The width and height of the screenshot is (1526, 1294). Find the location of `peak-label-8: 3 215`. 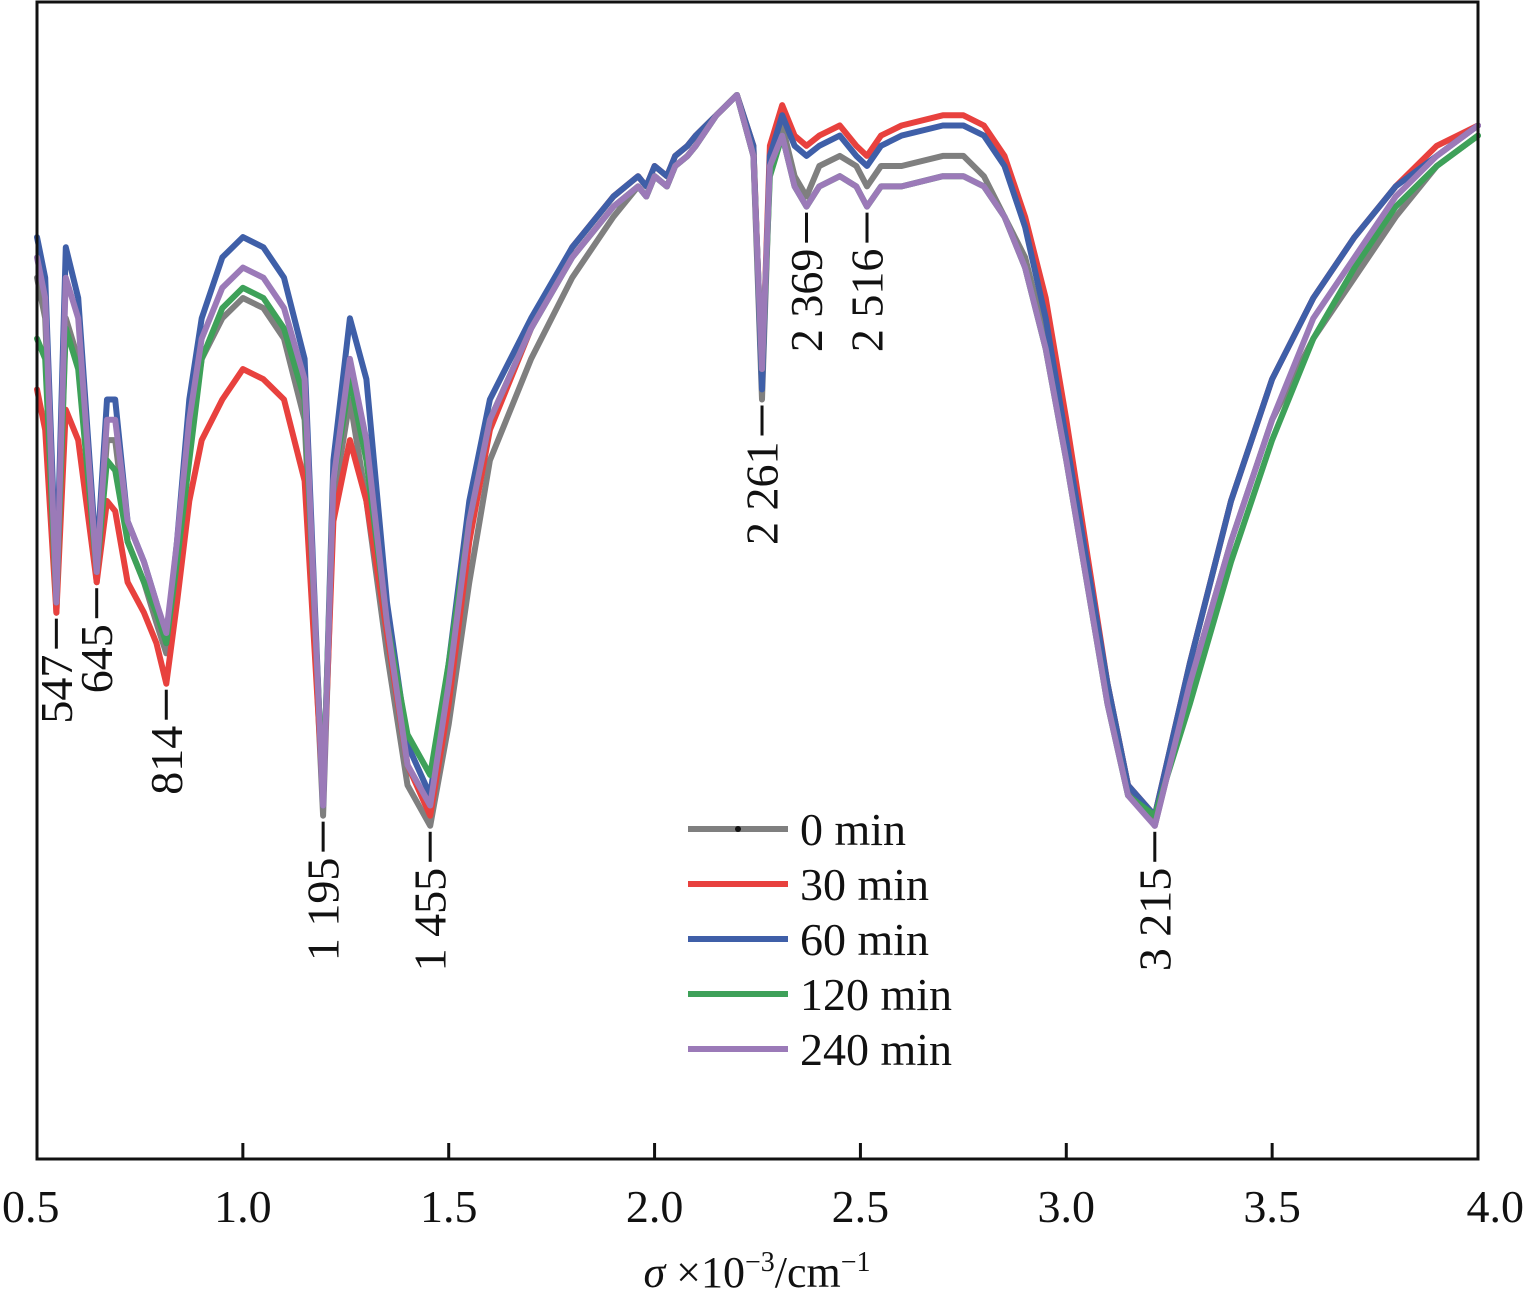

peak-label-8: 3 215 is located at coordinates (1154, 920).